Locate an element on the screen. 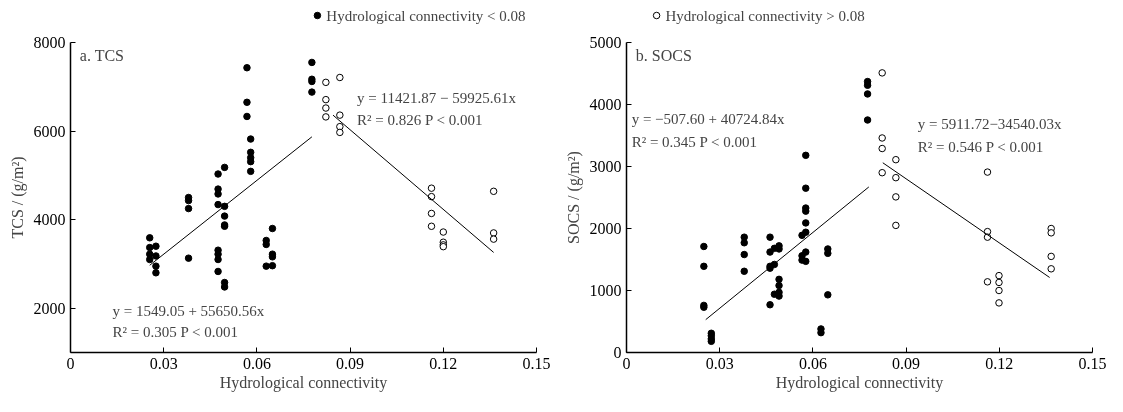 The height and width of the screenshot is (412, 1123). annotation: y = 11421.87 − 59925.61x is located at coordinates (437, 98).